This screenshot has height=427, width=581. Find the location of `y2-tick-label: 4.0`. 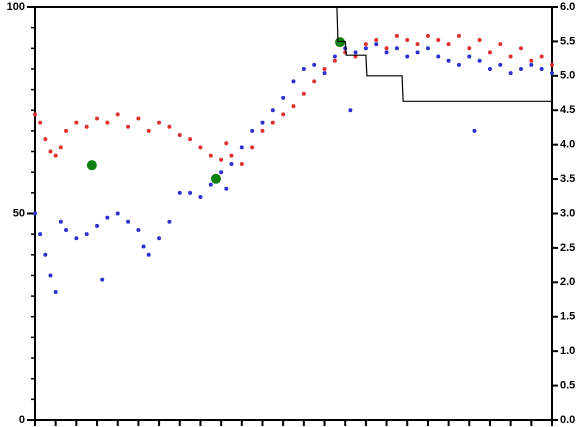

y2-tick-label: 4.0 is located at coordinates (567, 145).